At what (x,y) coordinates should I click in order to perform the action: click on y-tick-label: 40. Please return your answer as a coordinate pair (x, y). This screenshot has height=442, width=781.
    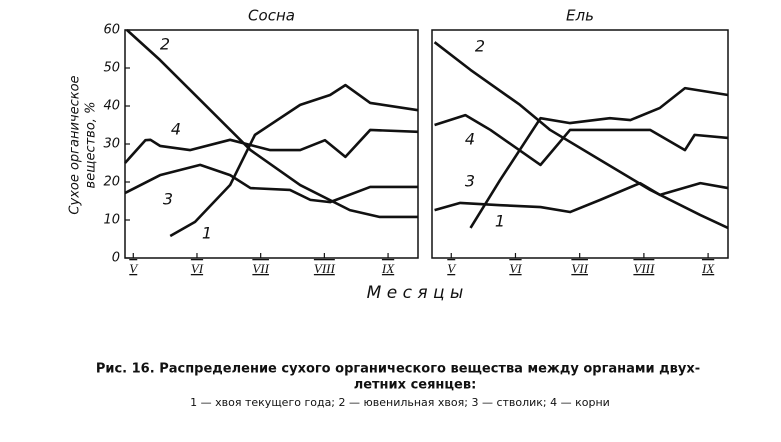
    Looking at the image, I should click on (111, 106).